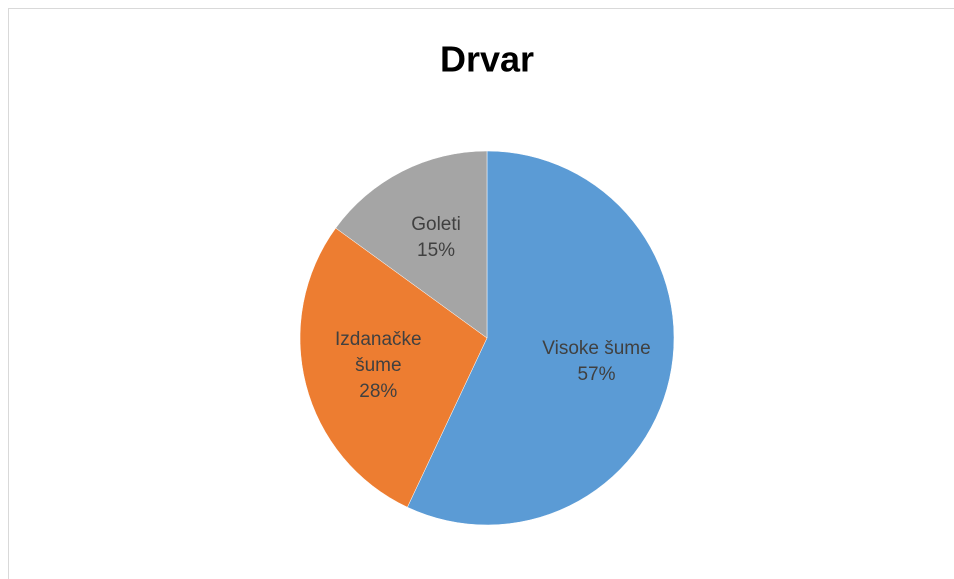 Image resolution: width=954 pixels, height=579 pixels. I want to click on value-label: 28%, so click(378, 391).